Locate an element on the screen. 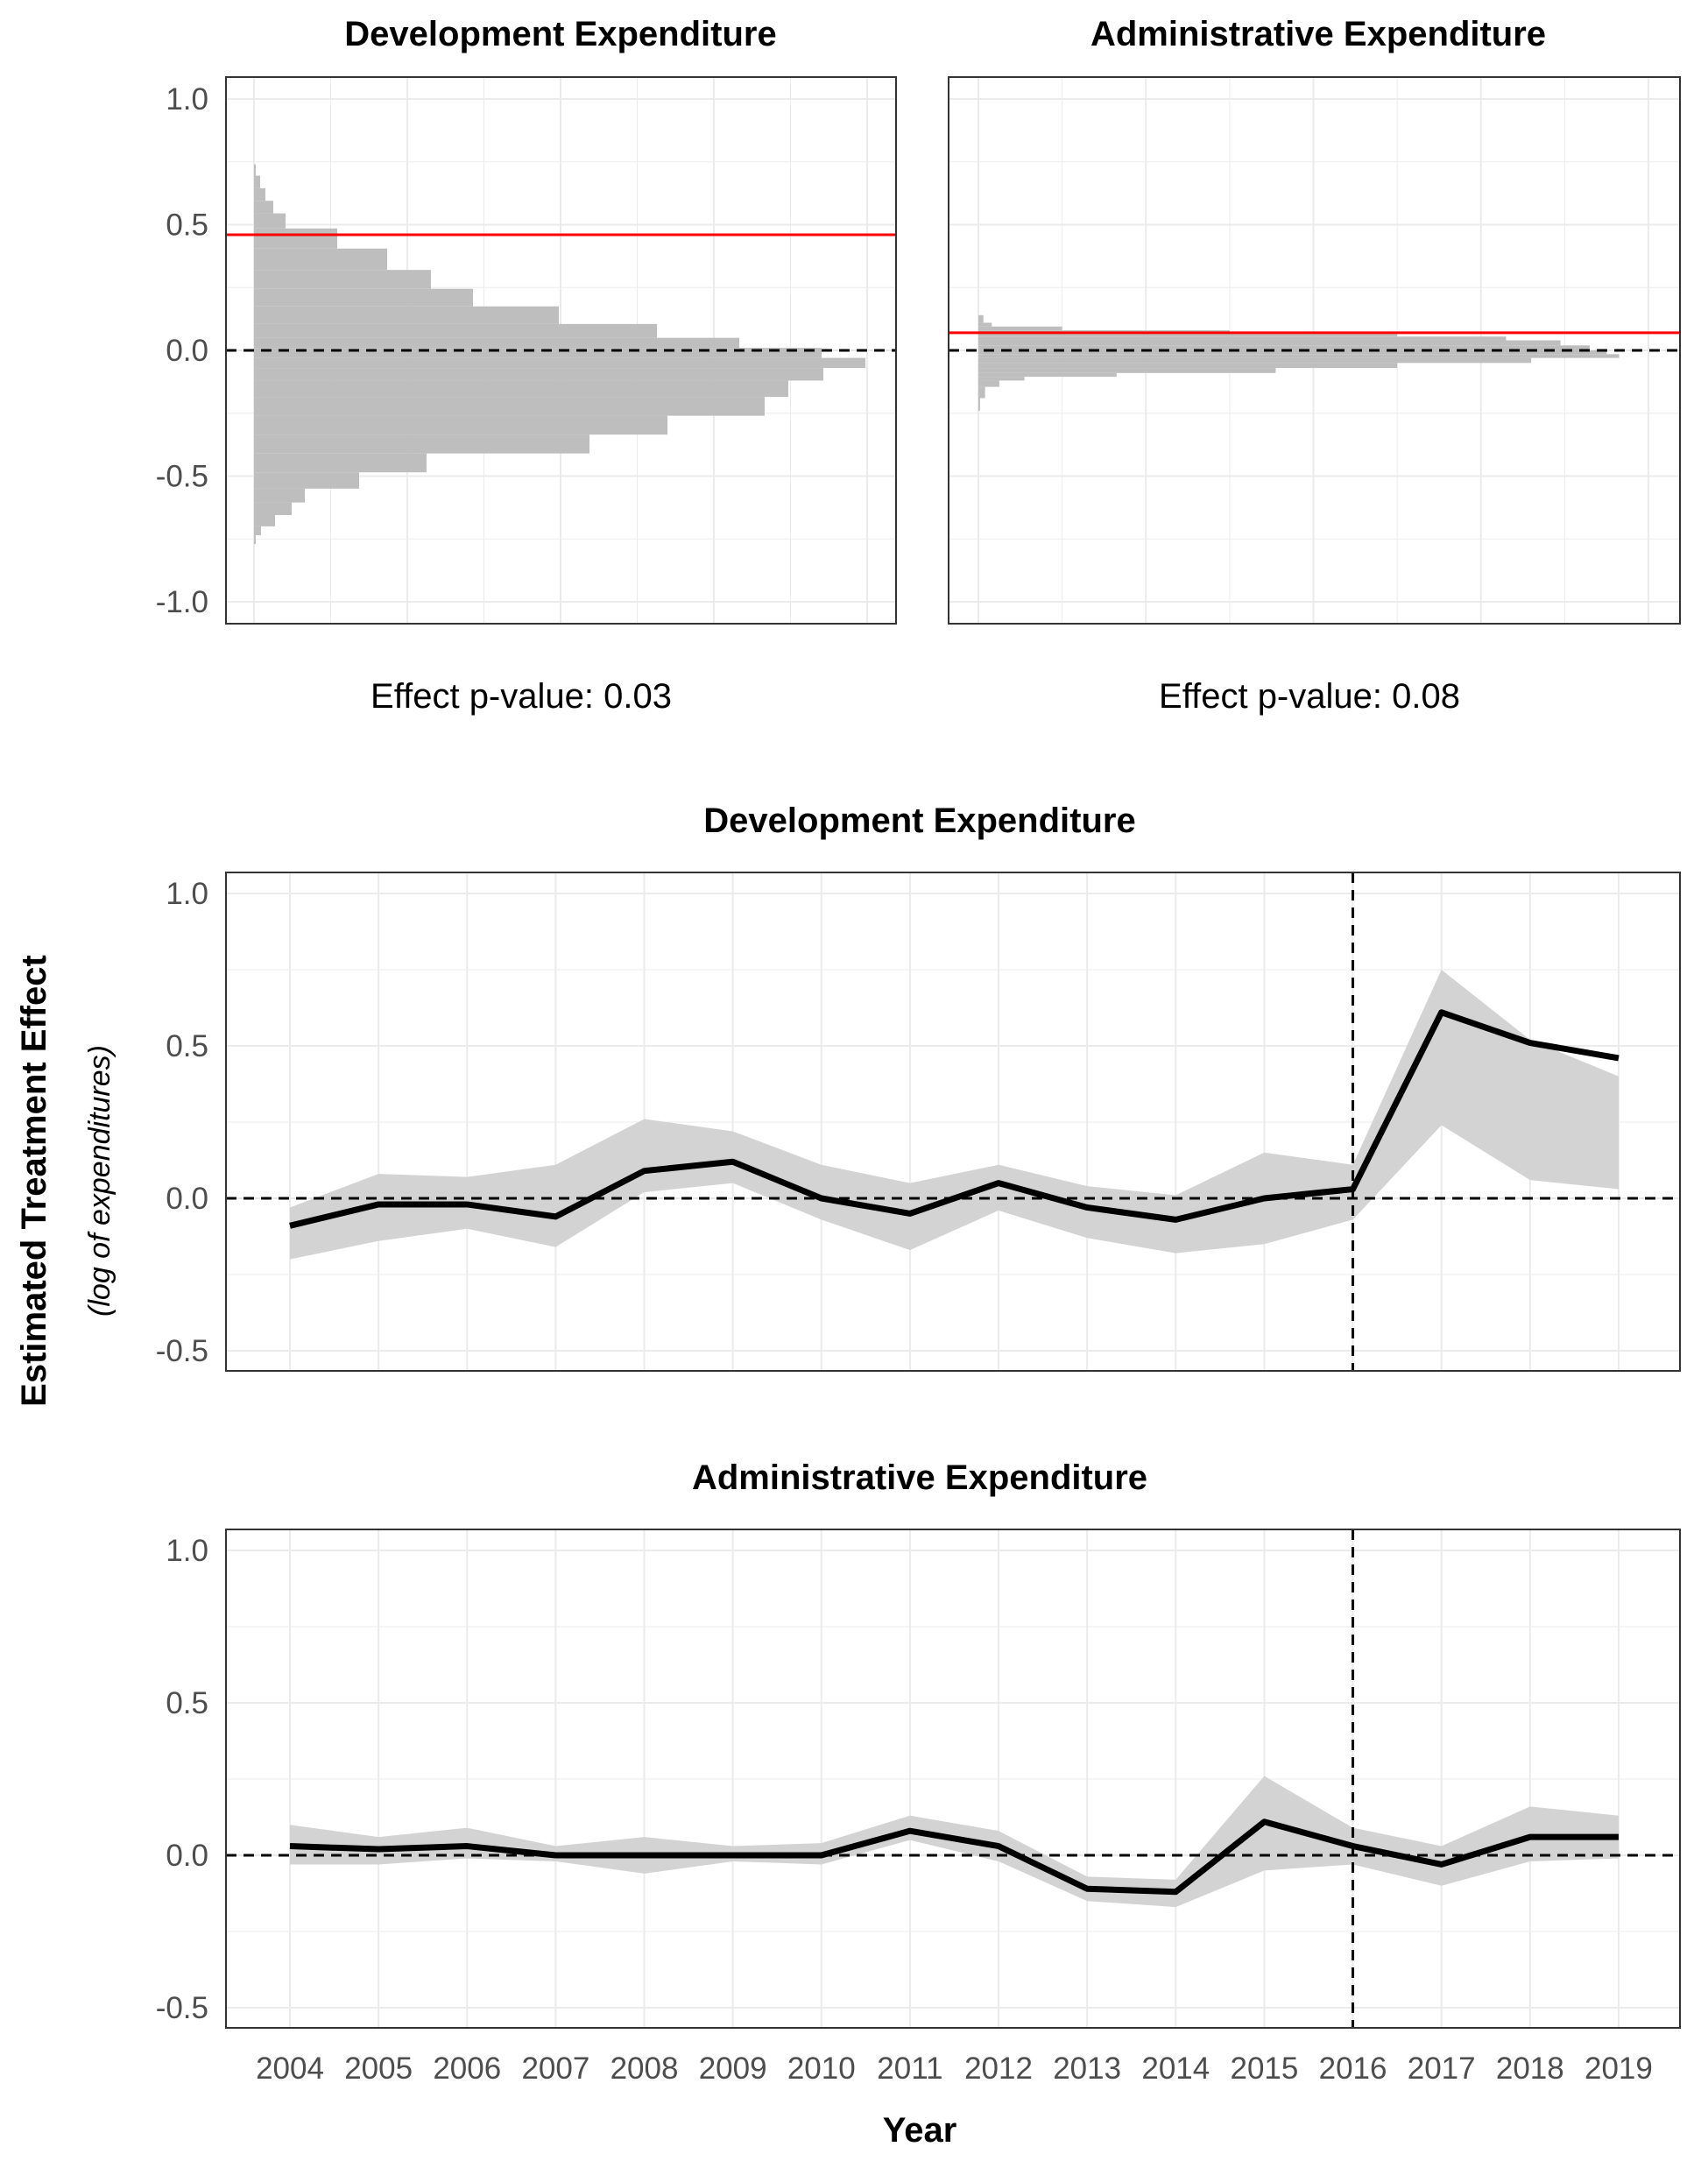 The image size is (1708, 2168). estimate-line-administrative is located at coordinates (954, 1857).